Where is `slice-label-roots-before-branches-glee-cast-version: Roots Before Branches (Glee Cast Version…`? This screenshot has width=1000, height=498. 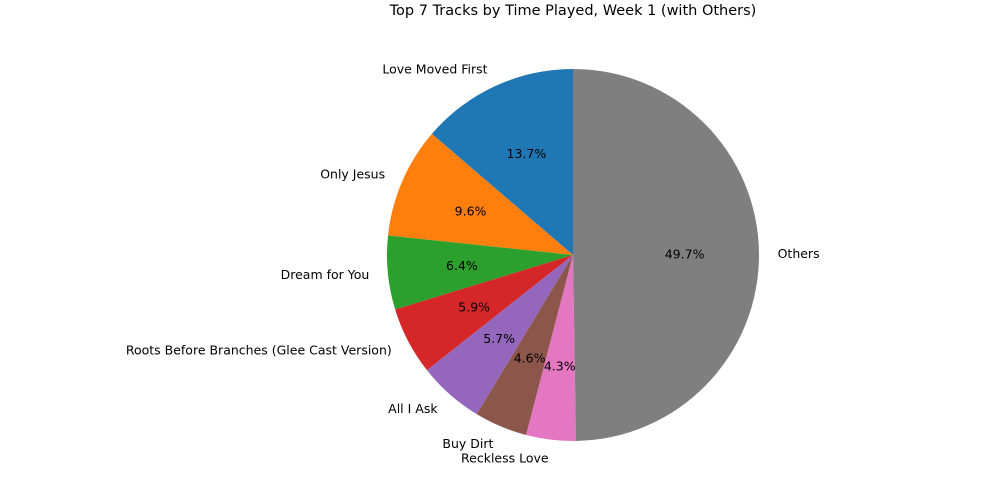
slice-label-roots-before-branches-glee-cast-version: Roots Before Branches (Glee Cast Version… is located at coordinates (259, 349).